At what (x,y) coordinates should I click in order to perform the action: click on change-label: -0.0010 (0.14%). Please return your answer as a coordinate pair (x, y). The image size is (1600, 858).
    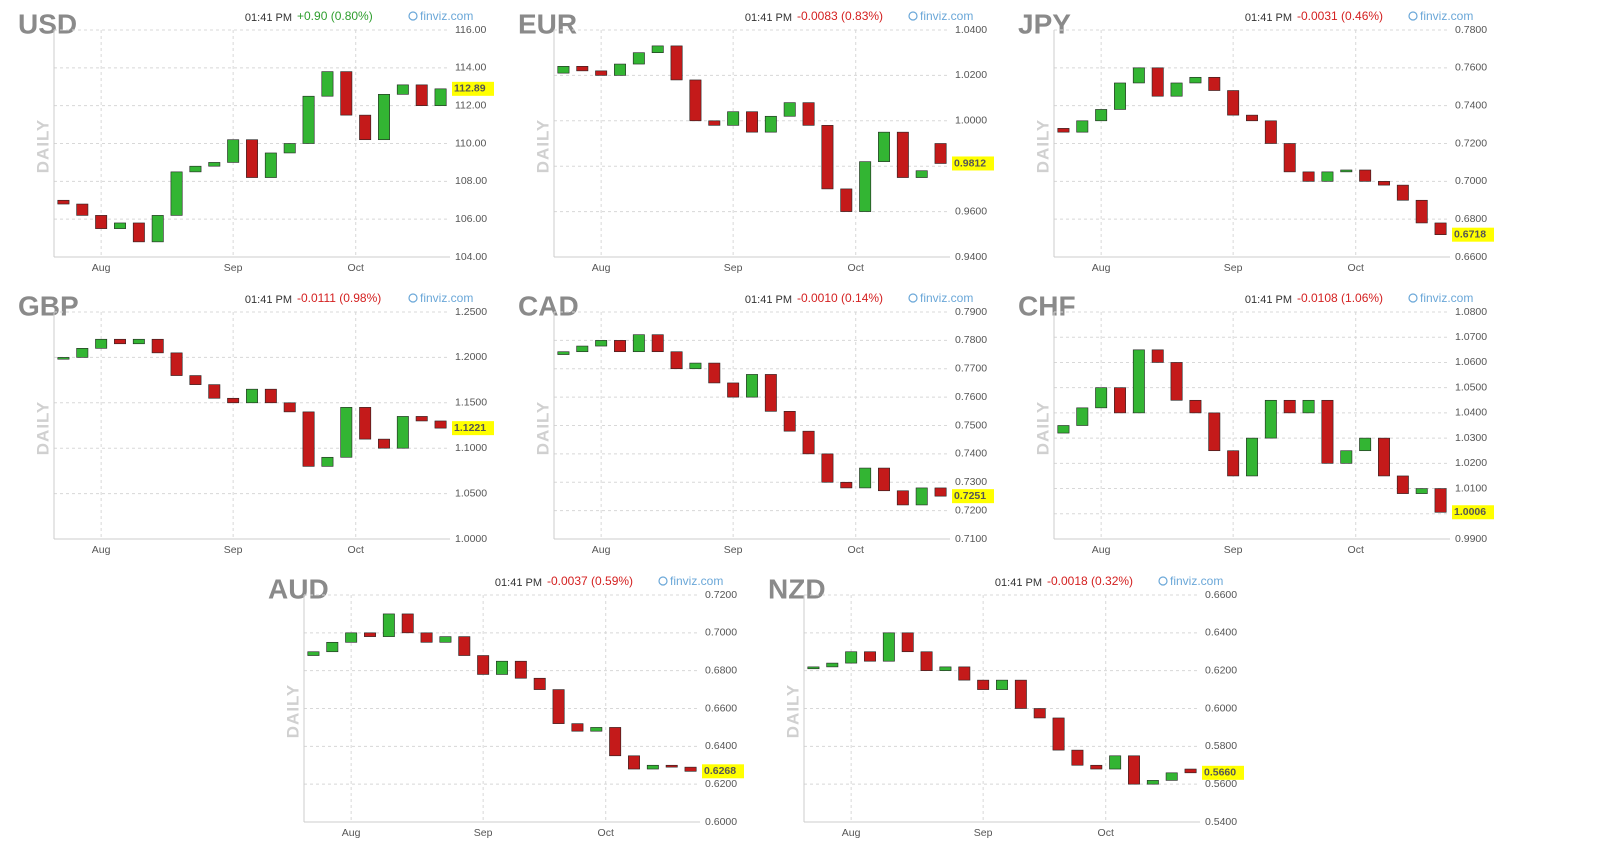
    Looking at the image, I should click on (840, 298).